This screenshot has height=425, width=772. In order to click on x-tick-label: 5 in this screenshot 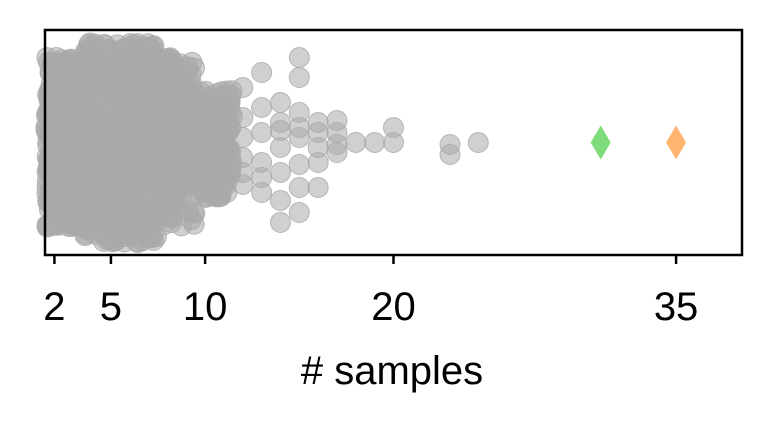, I will do `click(111, 307)`.